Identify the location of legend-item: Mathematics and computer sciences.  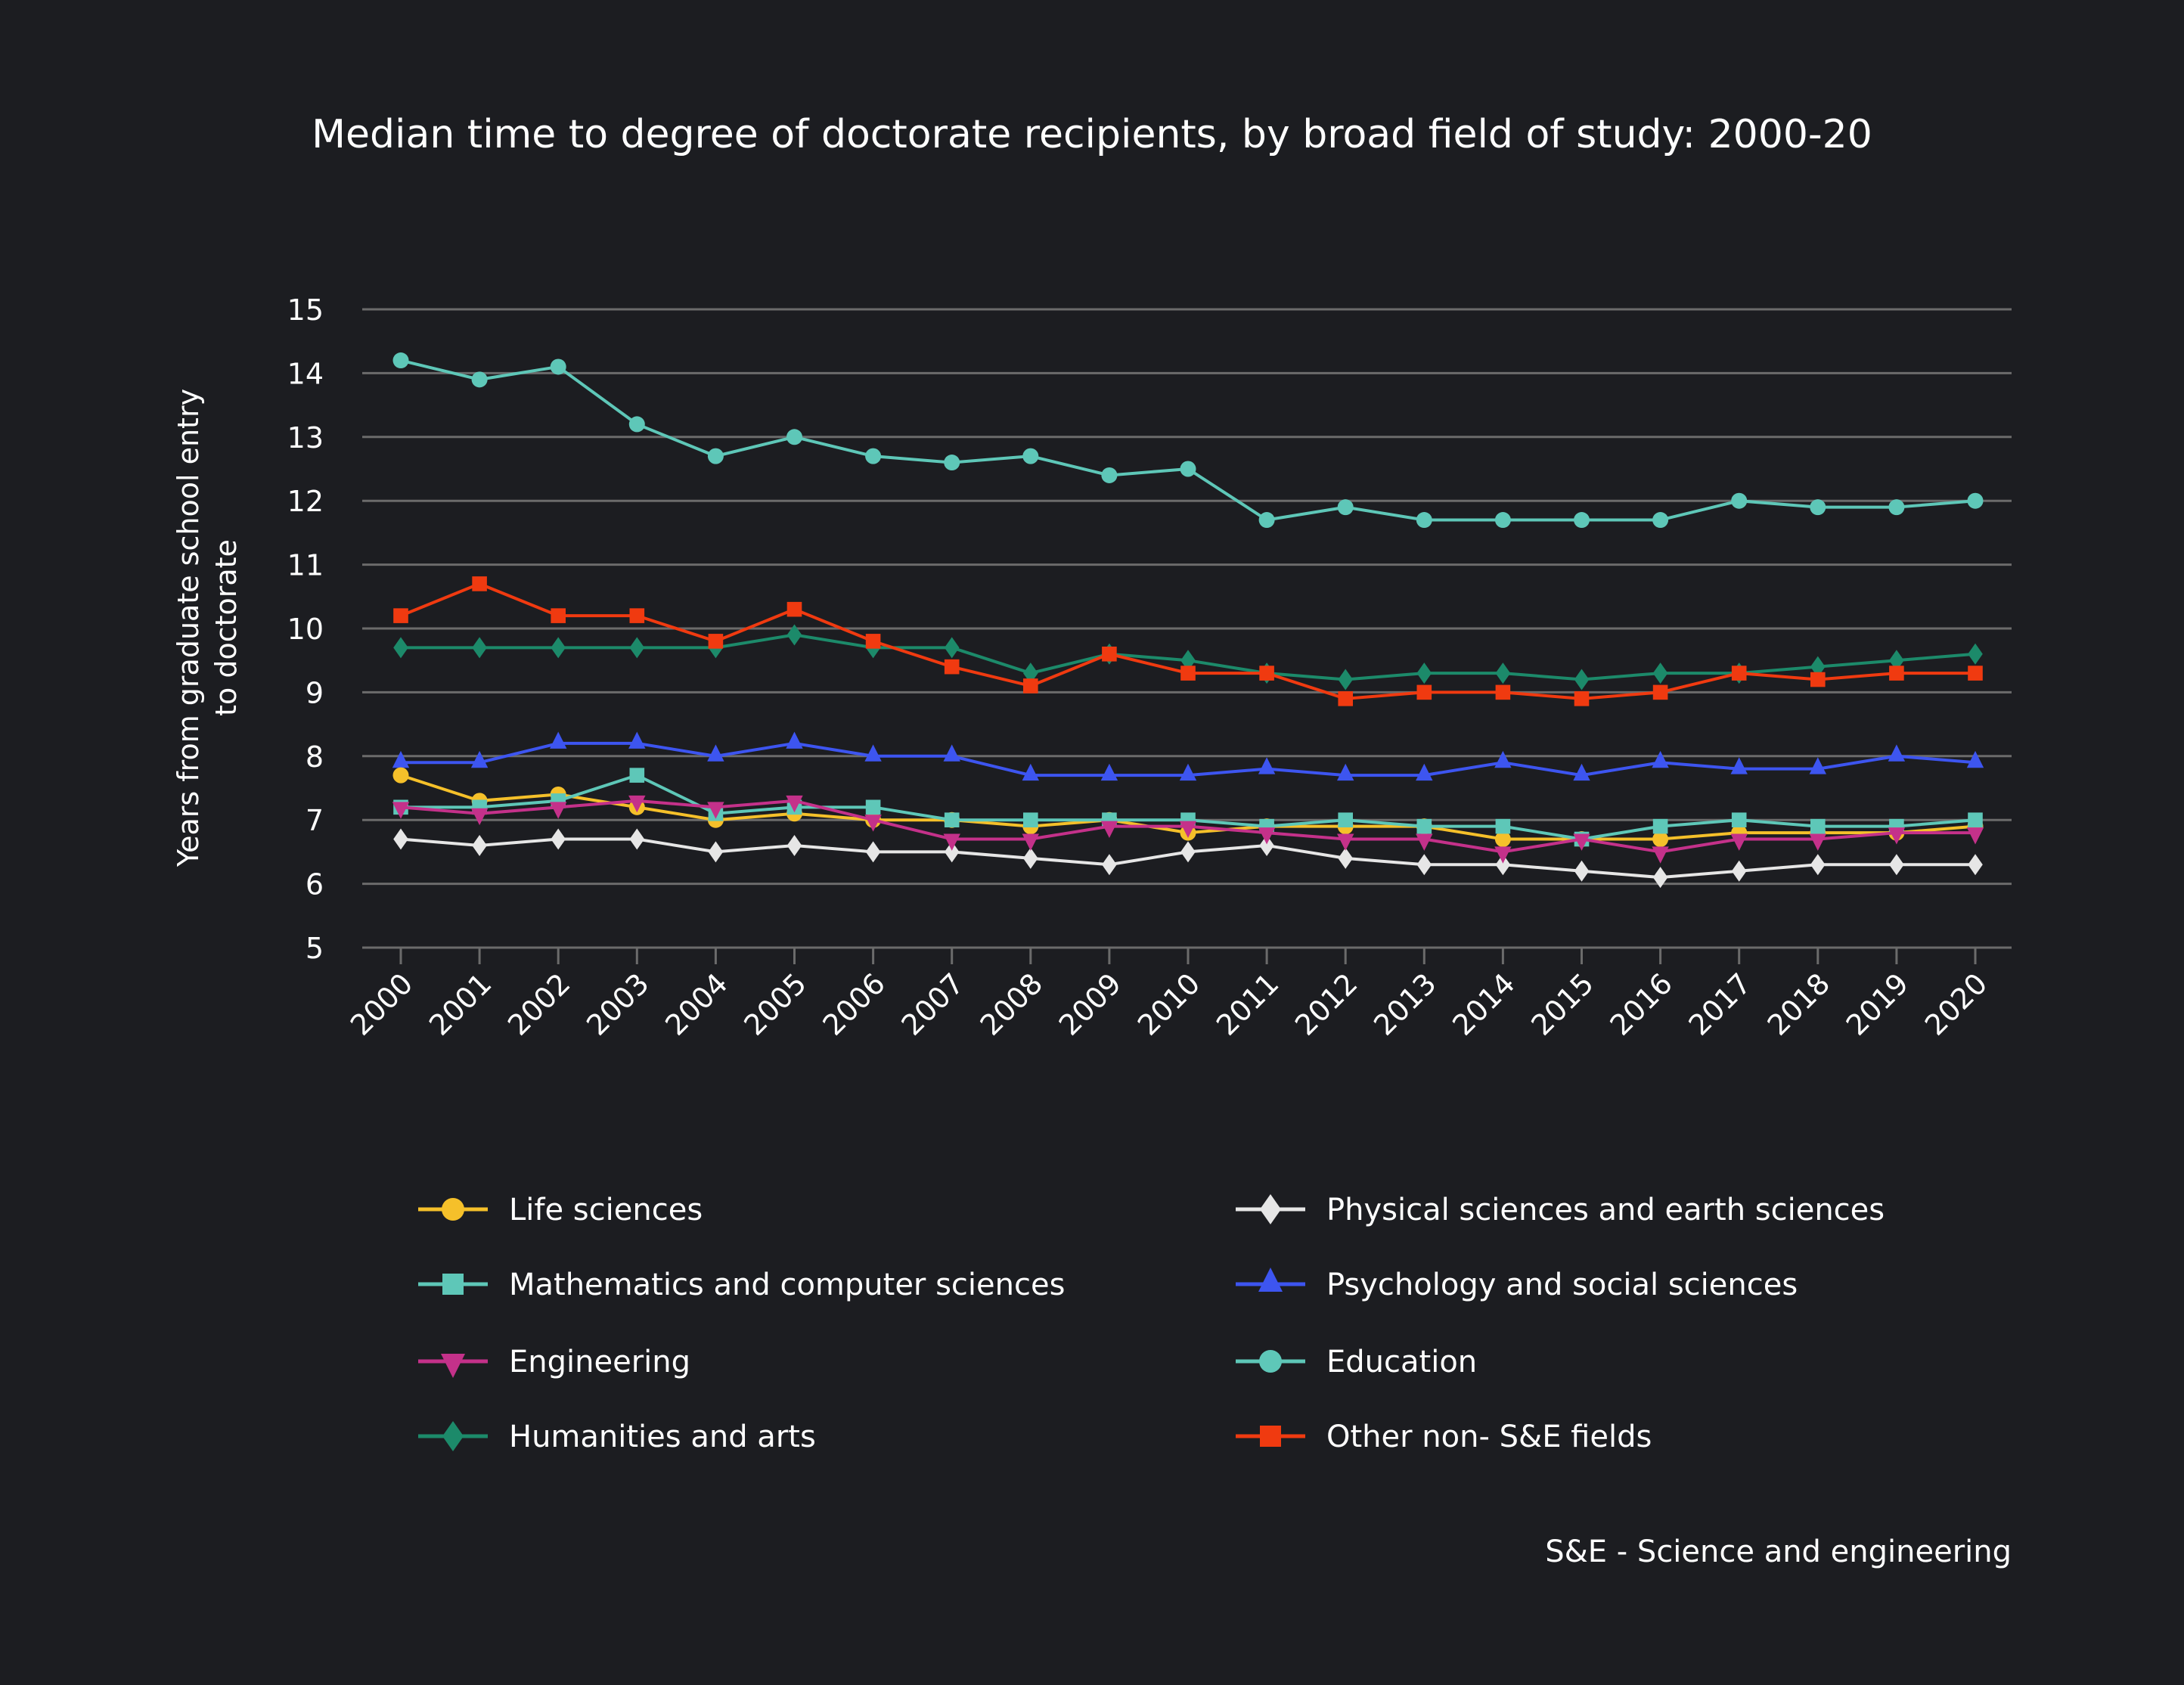
(741, 1285).